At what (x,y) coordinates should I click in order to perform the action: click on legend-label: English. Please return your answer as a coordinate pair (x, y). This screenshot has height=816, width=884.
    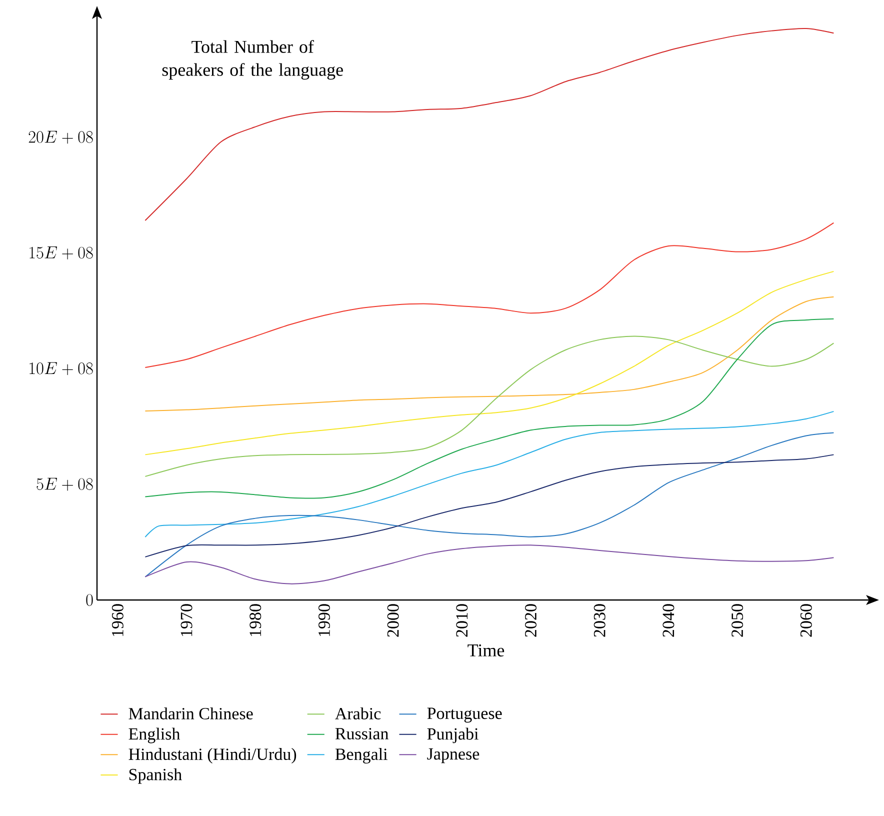
    Looking at the image, I should click on (154, 736).